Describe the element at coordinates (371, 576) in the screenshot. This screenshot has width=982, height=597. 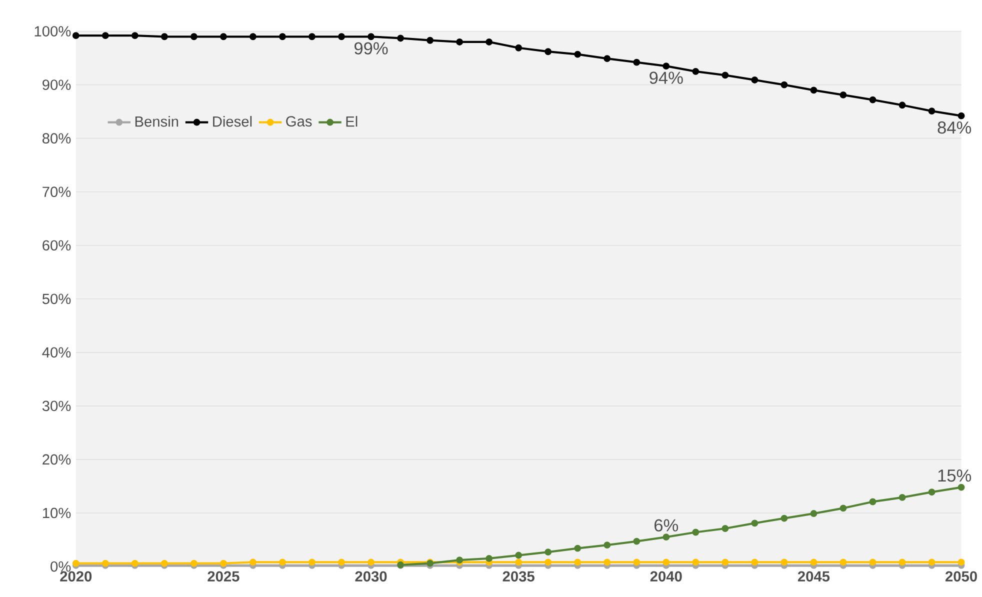
I see `x-tick-label: 2030` at that location.